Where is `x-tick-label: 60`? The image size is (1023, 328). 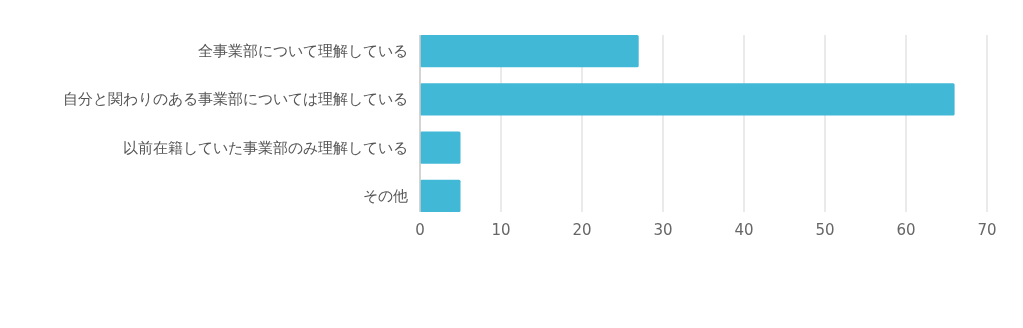
x-tick-label: 60 is located at coordinates (906, 230).